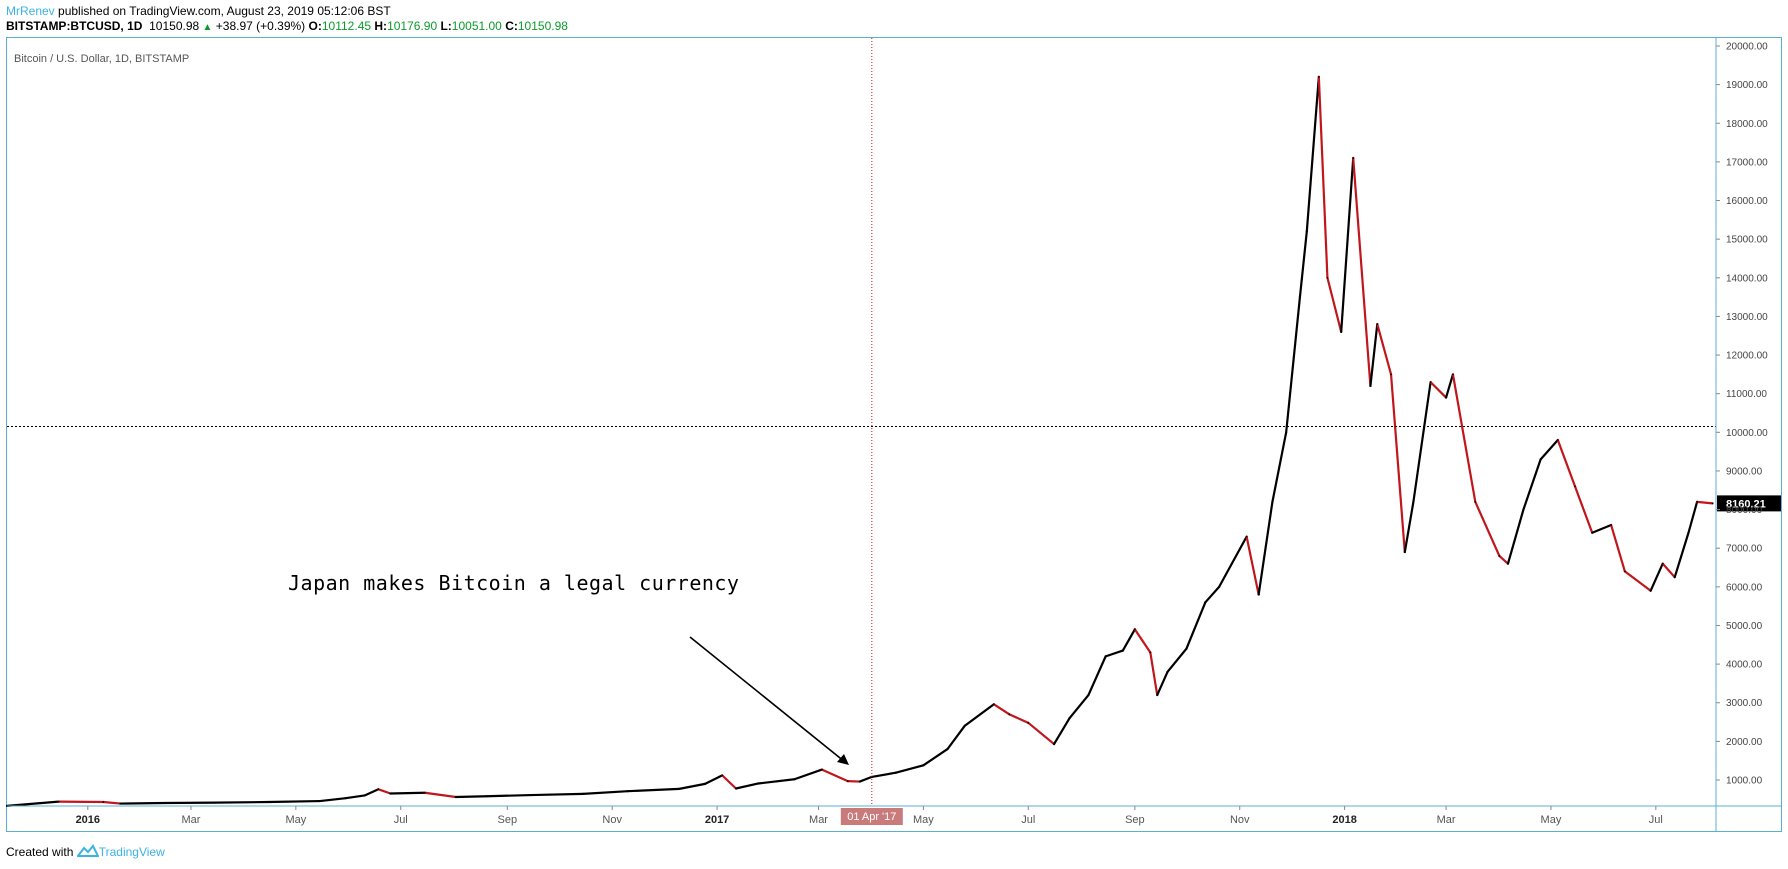 Image resolution: width=1788 pixels, height=869 pixels. I want to click on price-tag, so click(1749, 503).